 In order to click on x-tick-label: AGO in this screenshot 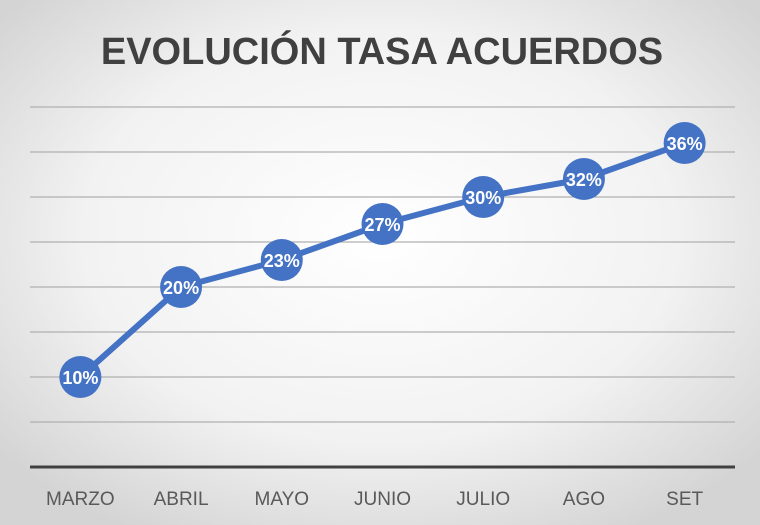, I will do `click(584, 499)`.